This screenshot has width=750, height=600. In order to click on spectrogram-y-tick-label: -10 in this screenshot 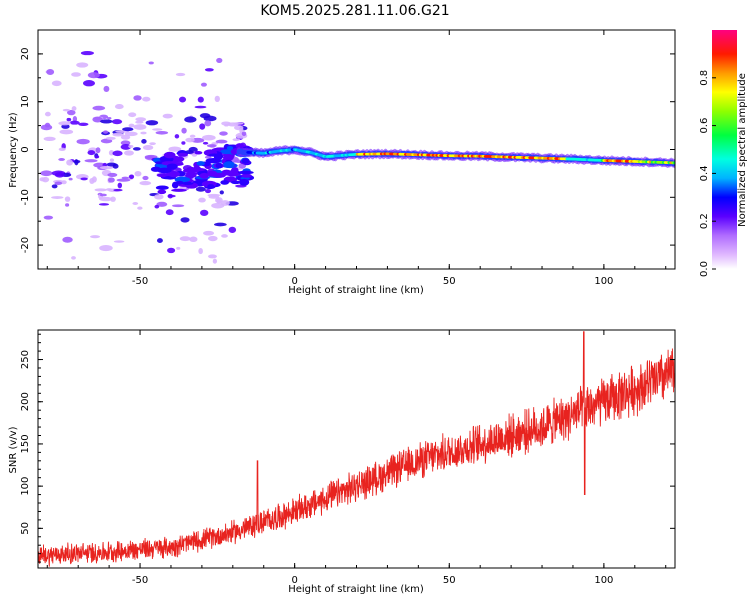, I will do `click(25, 197)`.